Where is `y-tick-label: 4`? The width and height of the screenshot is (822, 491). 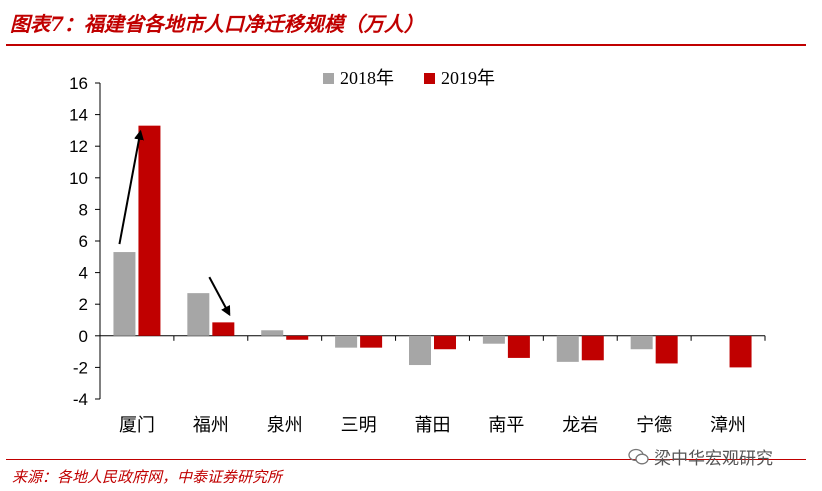
y-tick-label: 4 is located at coordinates (83, 273).